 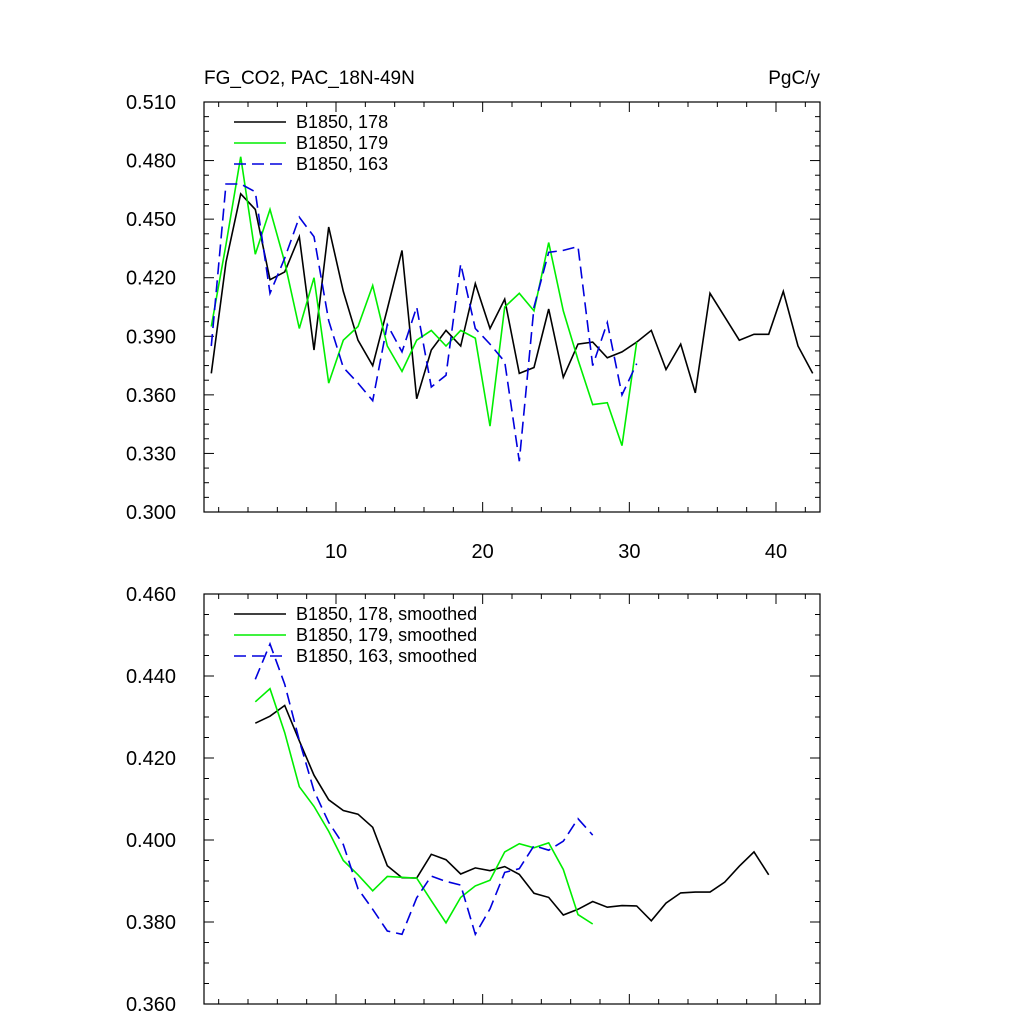 I want to click on y-tick-label: 0.460, so click(x=151, y=595).